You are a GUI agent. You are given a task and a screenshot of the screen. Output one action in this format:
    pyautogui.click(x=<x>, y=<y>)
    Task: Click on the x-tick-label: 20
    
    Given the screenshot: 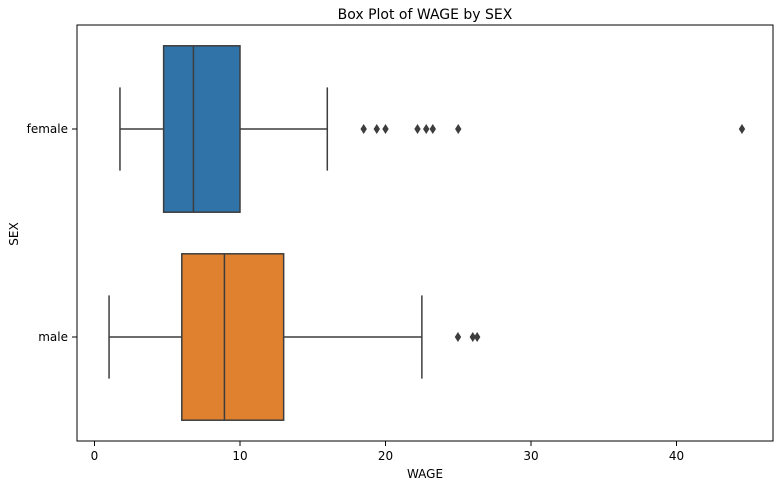 What is the action you would take?
    pyautogui.click(x=385, y=456)
    